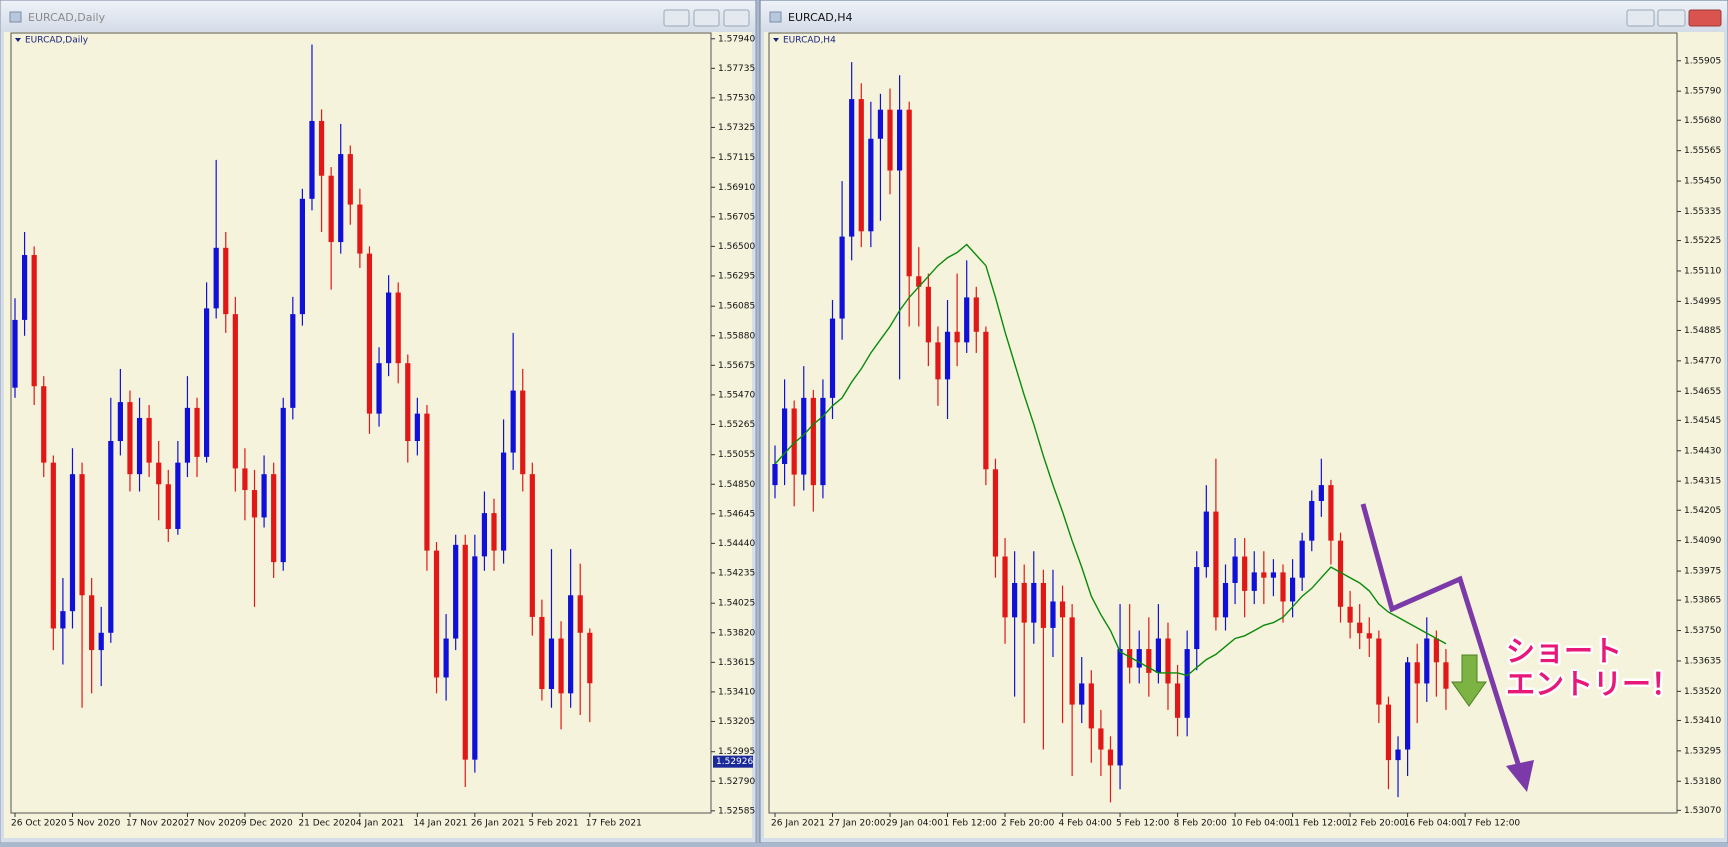 This screenshot has height=847, width=1728. Describe the element at coordinates (1702, 451) in the screenshot. I see `y-tick-label: 1.54430` at that location.